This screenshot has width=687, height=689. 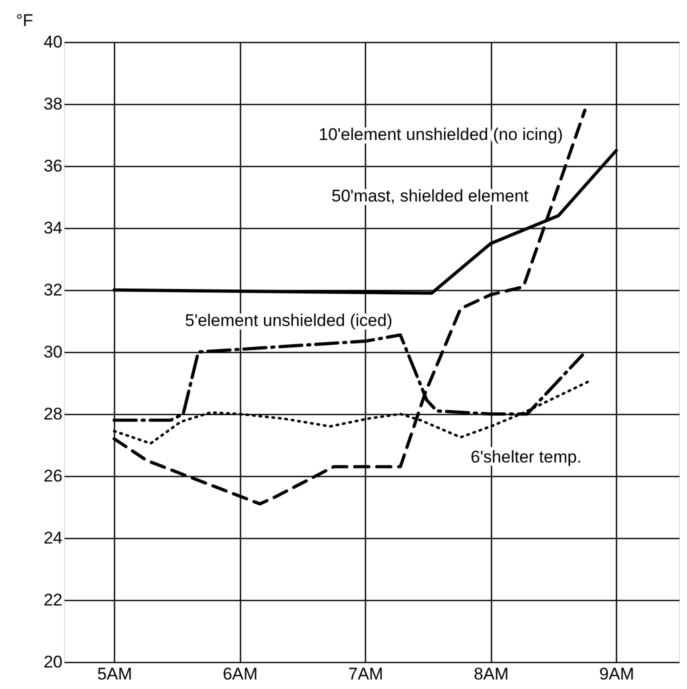 What do you see at coordinates (53, 166) in the screenshot?
I see `y-tick-label: 36` at bounding box center [53, 166].